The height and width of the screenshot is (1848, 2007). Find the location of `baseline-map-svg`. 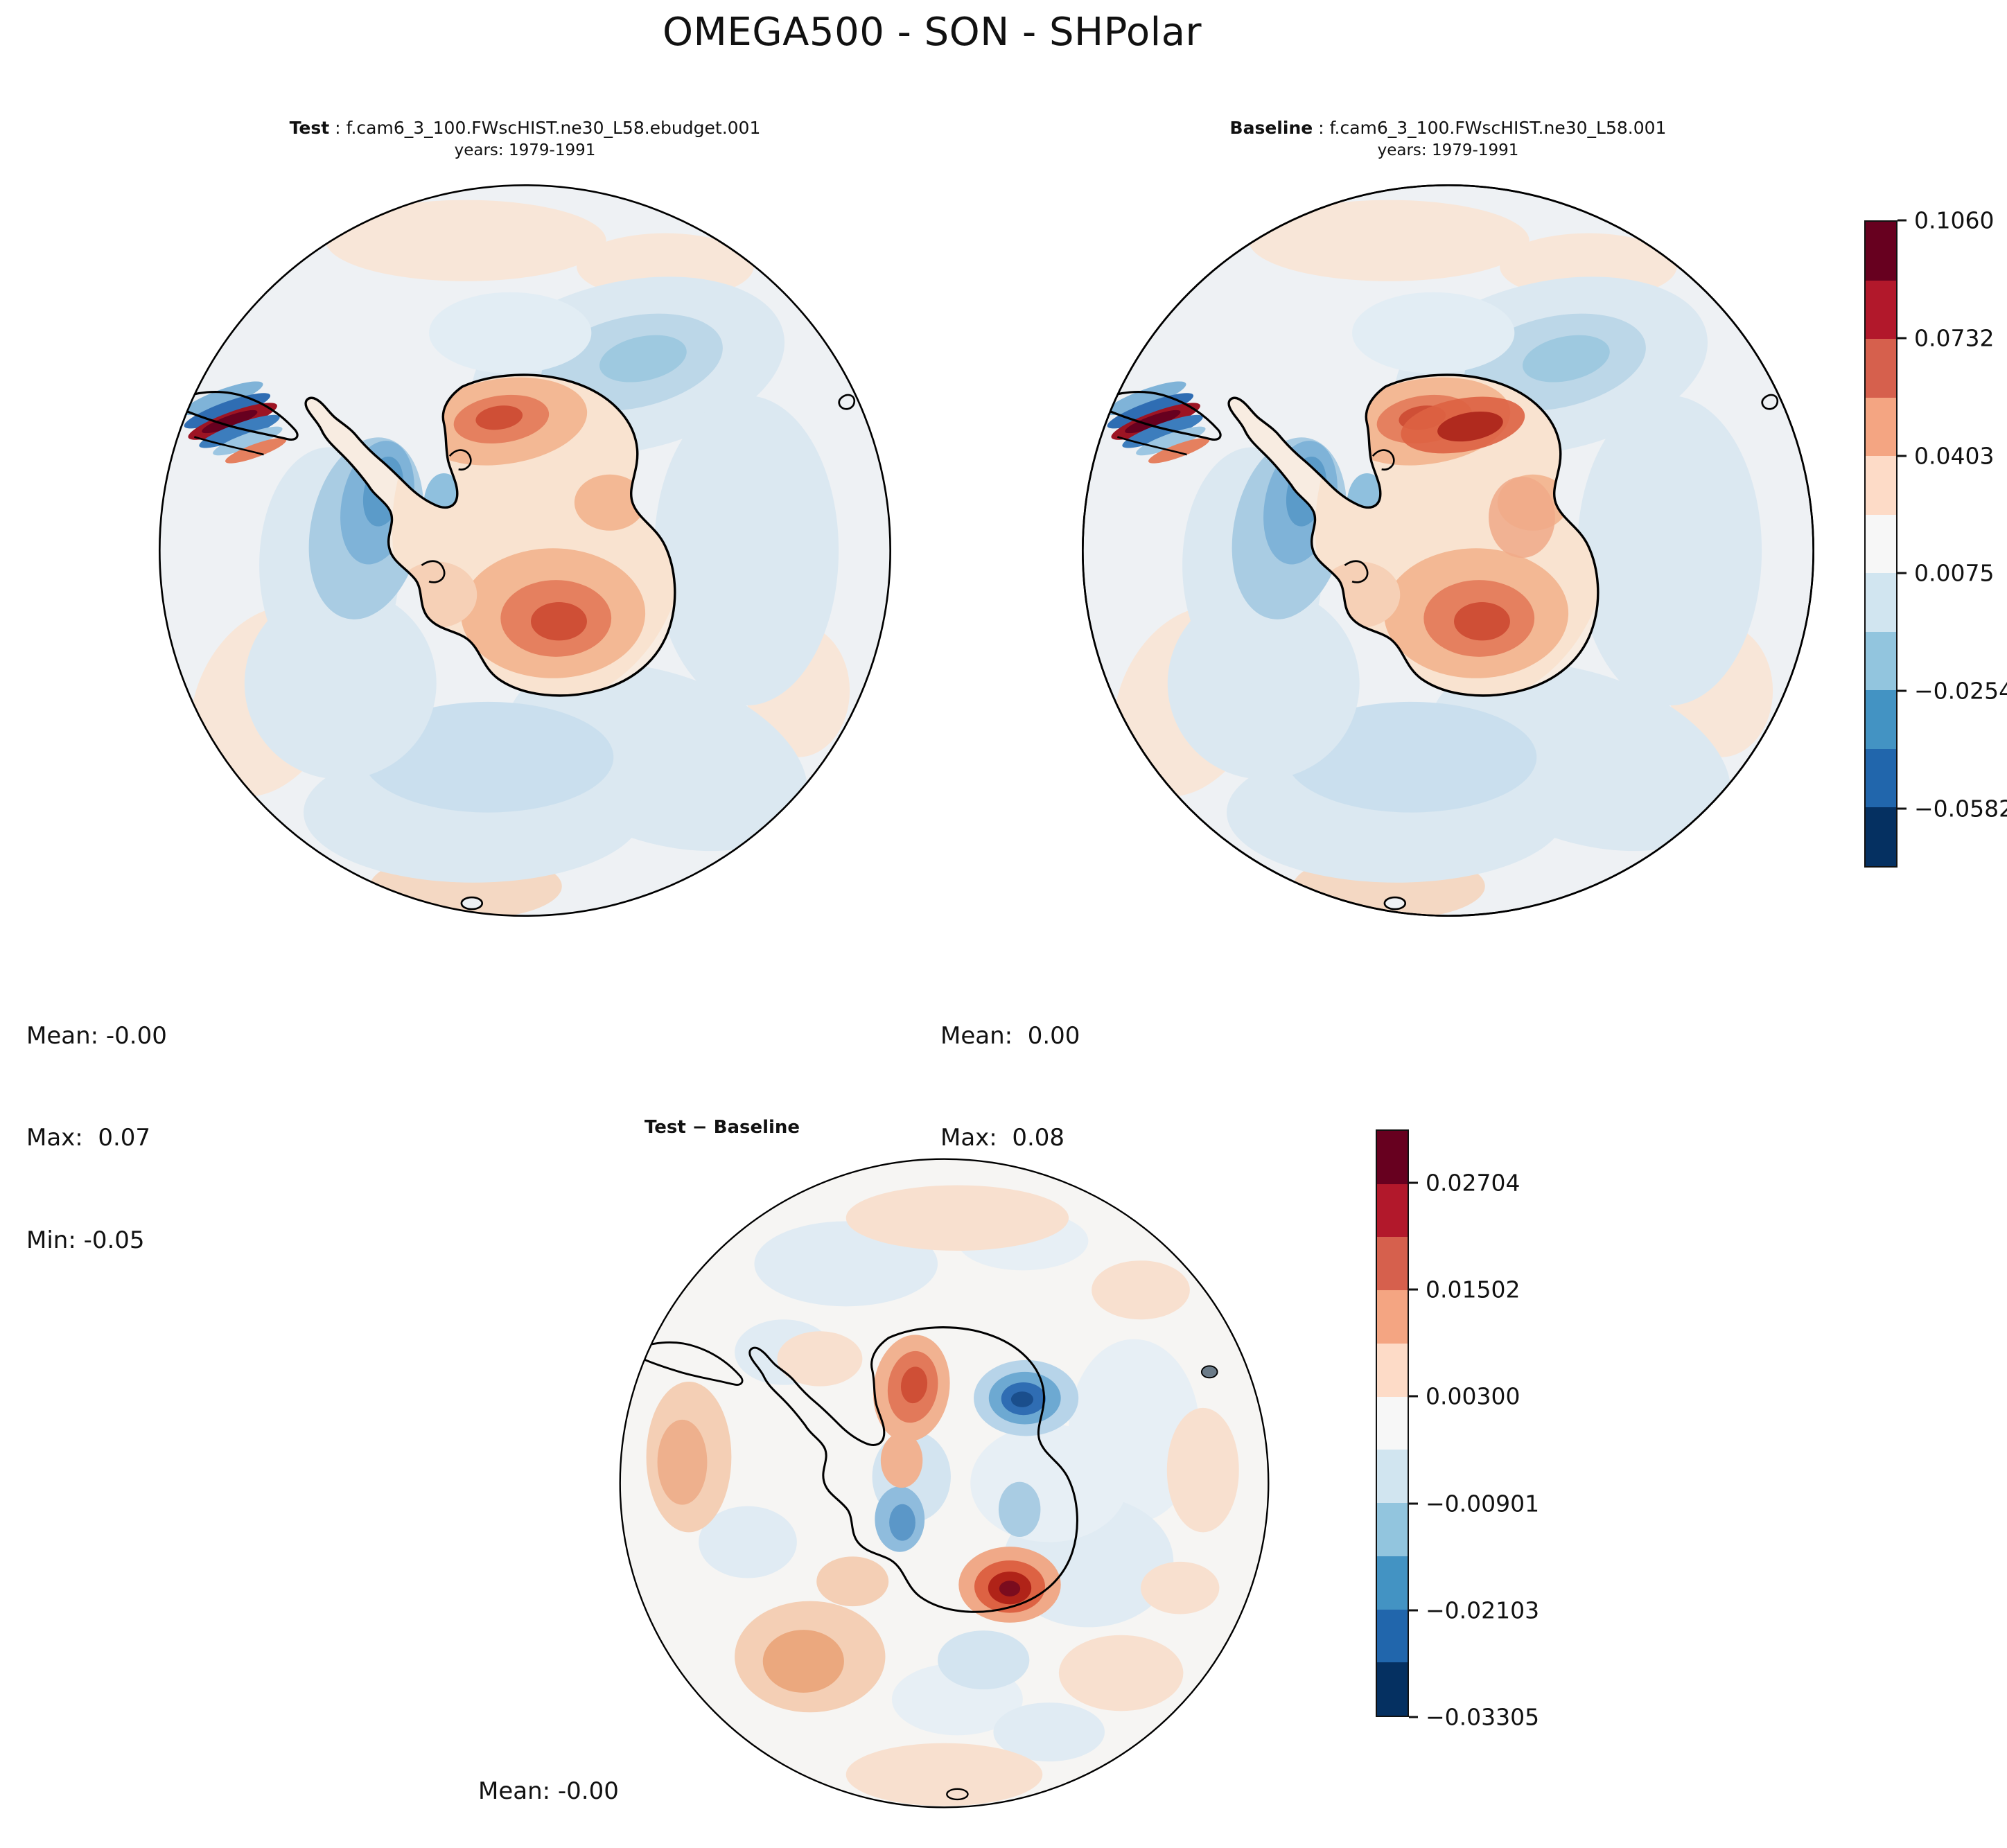

baseline-map-svg is located at coordinates (1448, 550).